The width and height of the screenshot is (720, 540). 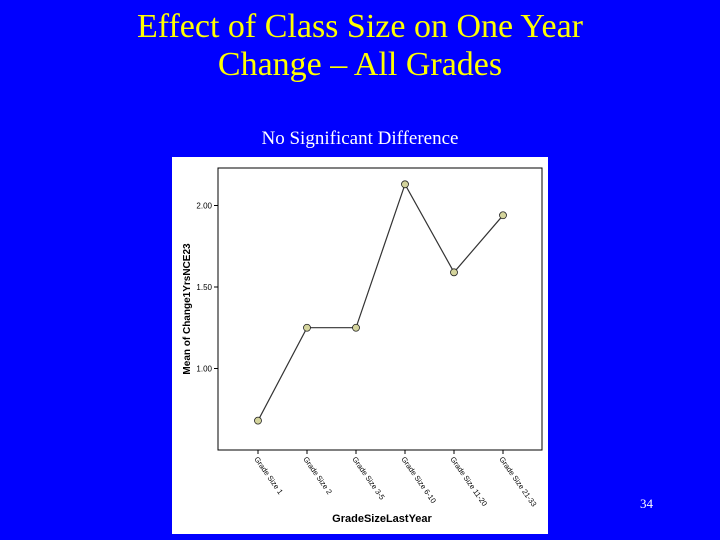 What do you see at coordinates (368, 478) in the screenshot?
I see `x-tick-label: Grade Size 3-5` at bounding box center [368, 478].